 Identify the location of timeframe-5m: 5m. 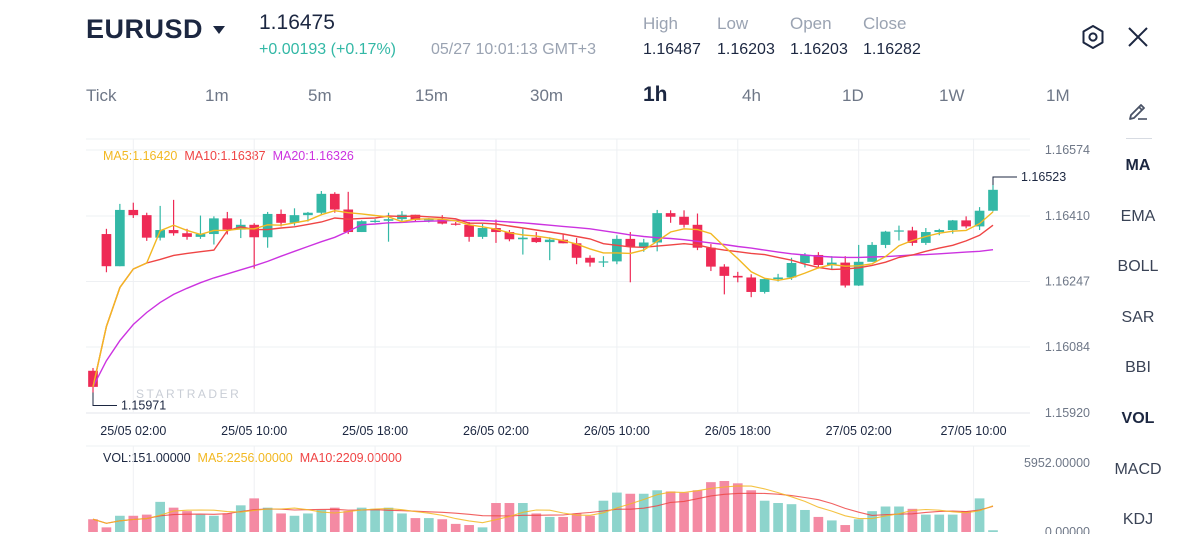
(320, 95).